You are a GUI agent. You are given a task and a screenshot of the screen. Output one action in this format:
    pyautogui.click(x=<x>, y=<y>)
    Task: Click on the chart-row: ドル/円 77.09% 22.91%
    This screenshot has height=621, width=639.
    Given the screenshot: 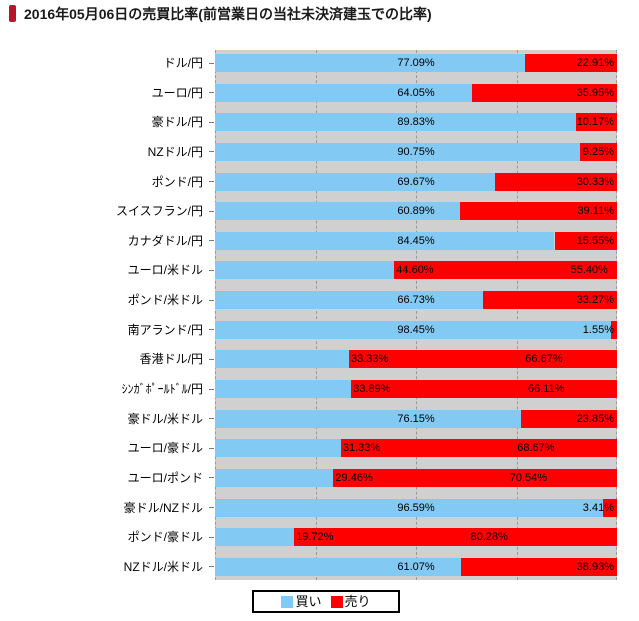 What is the action you would take?
    pyautogui.click(x=308, y=63)
    